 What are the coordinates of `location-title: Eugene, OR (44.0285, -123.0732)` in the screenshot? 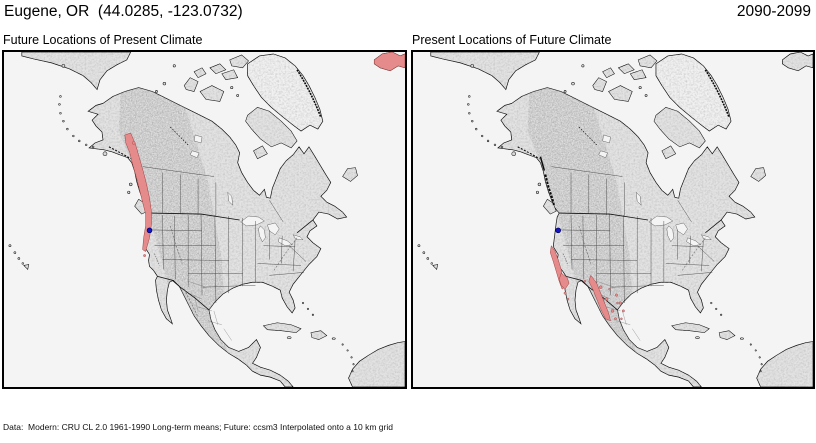 It's located at (123, 11).